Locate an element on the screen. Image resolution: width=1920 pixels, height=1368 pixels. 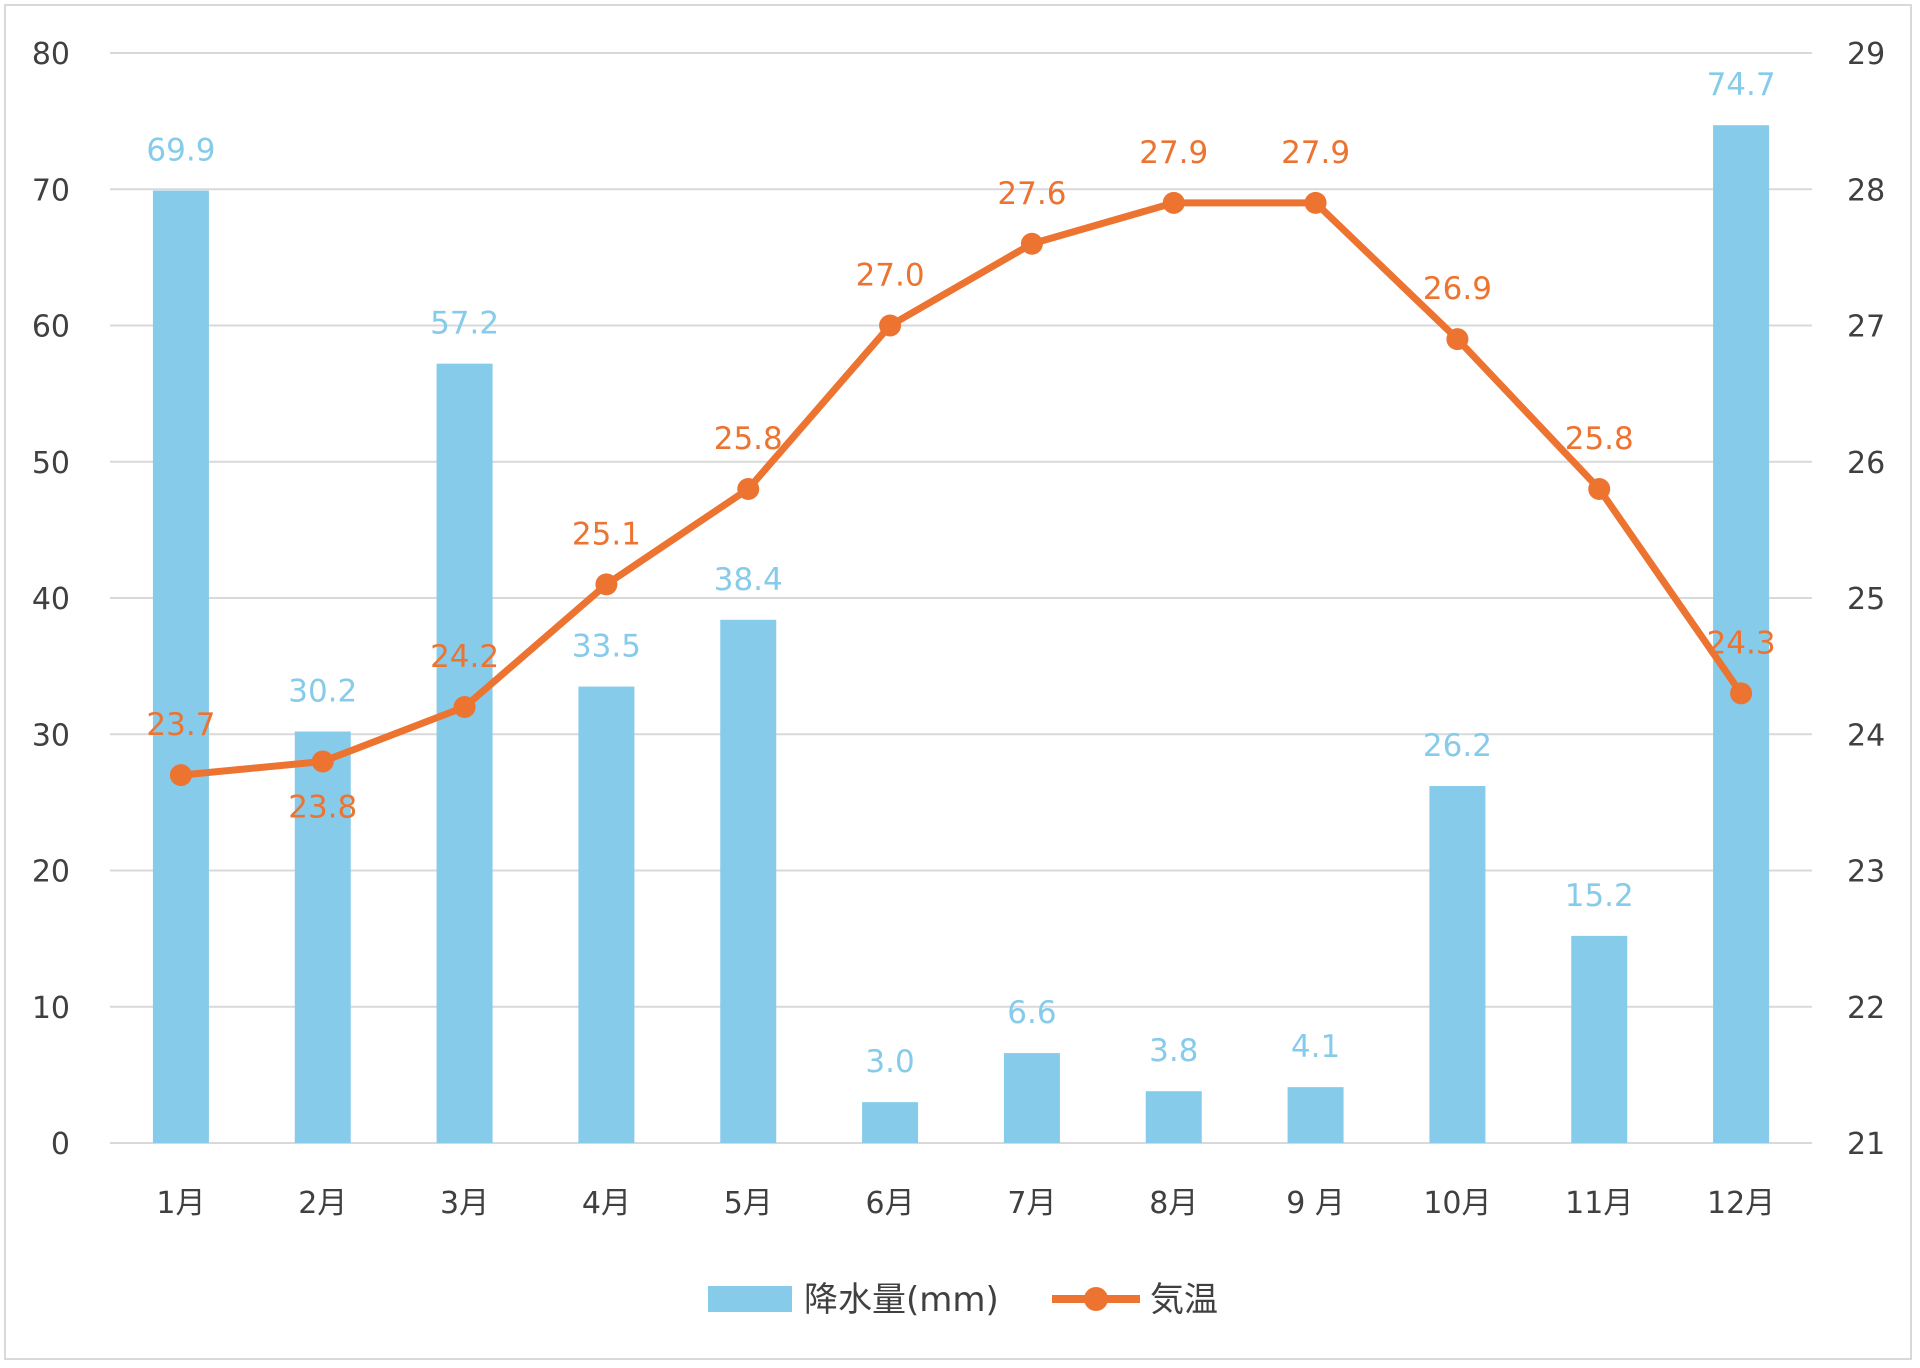
right-tick-label: 21 is located at coordinates (1866, 1144).